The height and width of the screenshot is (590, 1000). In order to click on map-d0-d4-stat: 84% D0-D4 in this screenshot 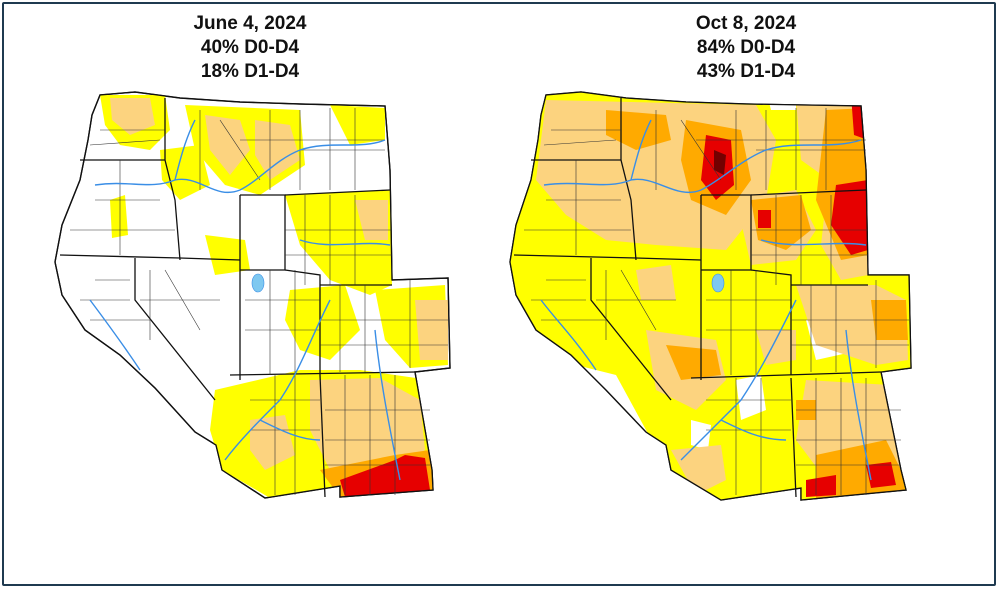, I will do `click(746, 47)`.